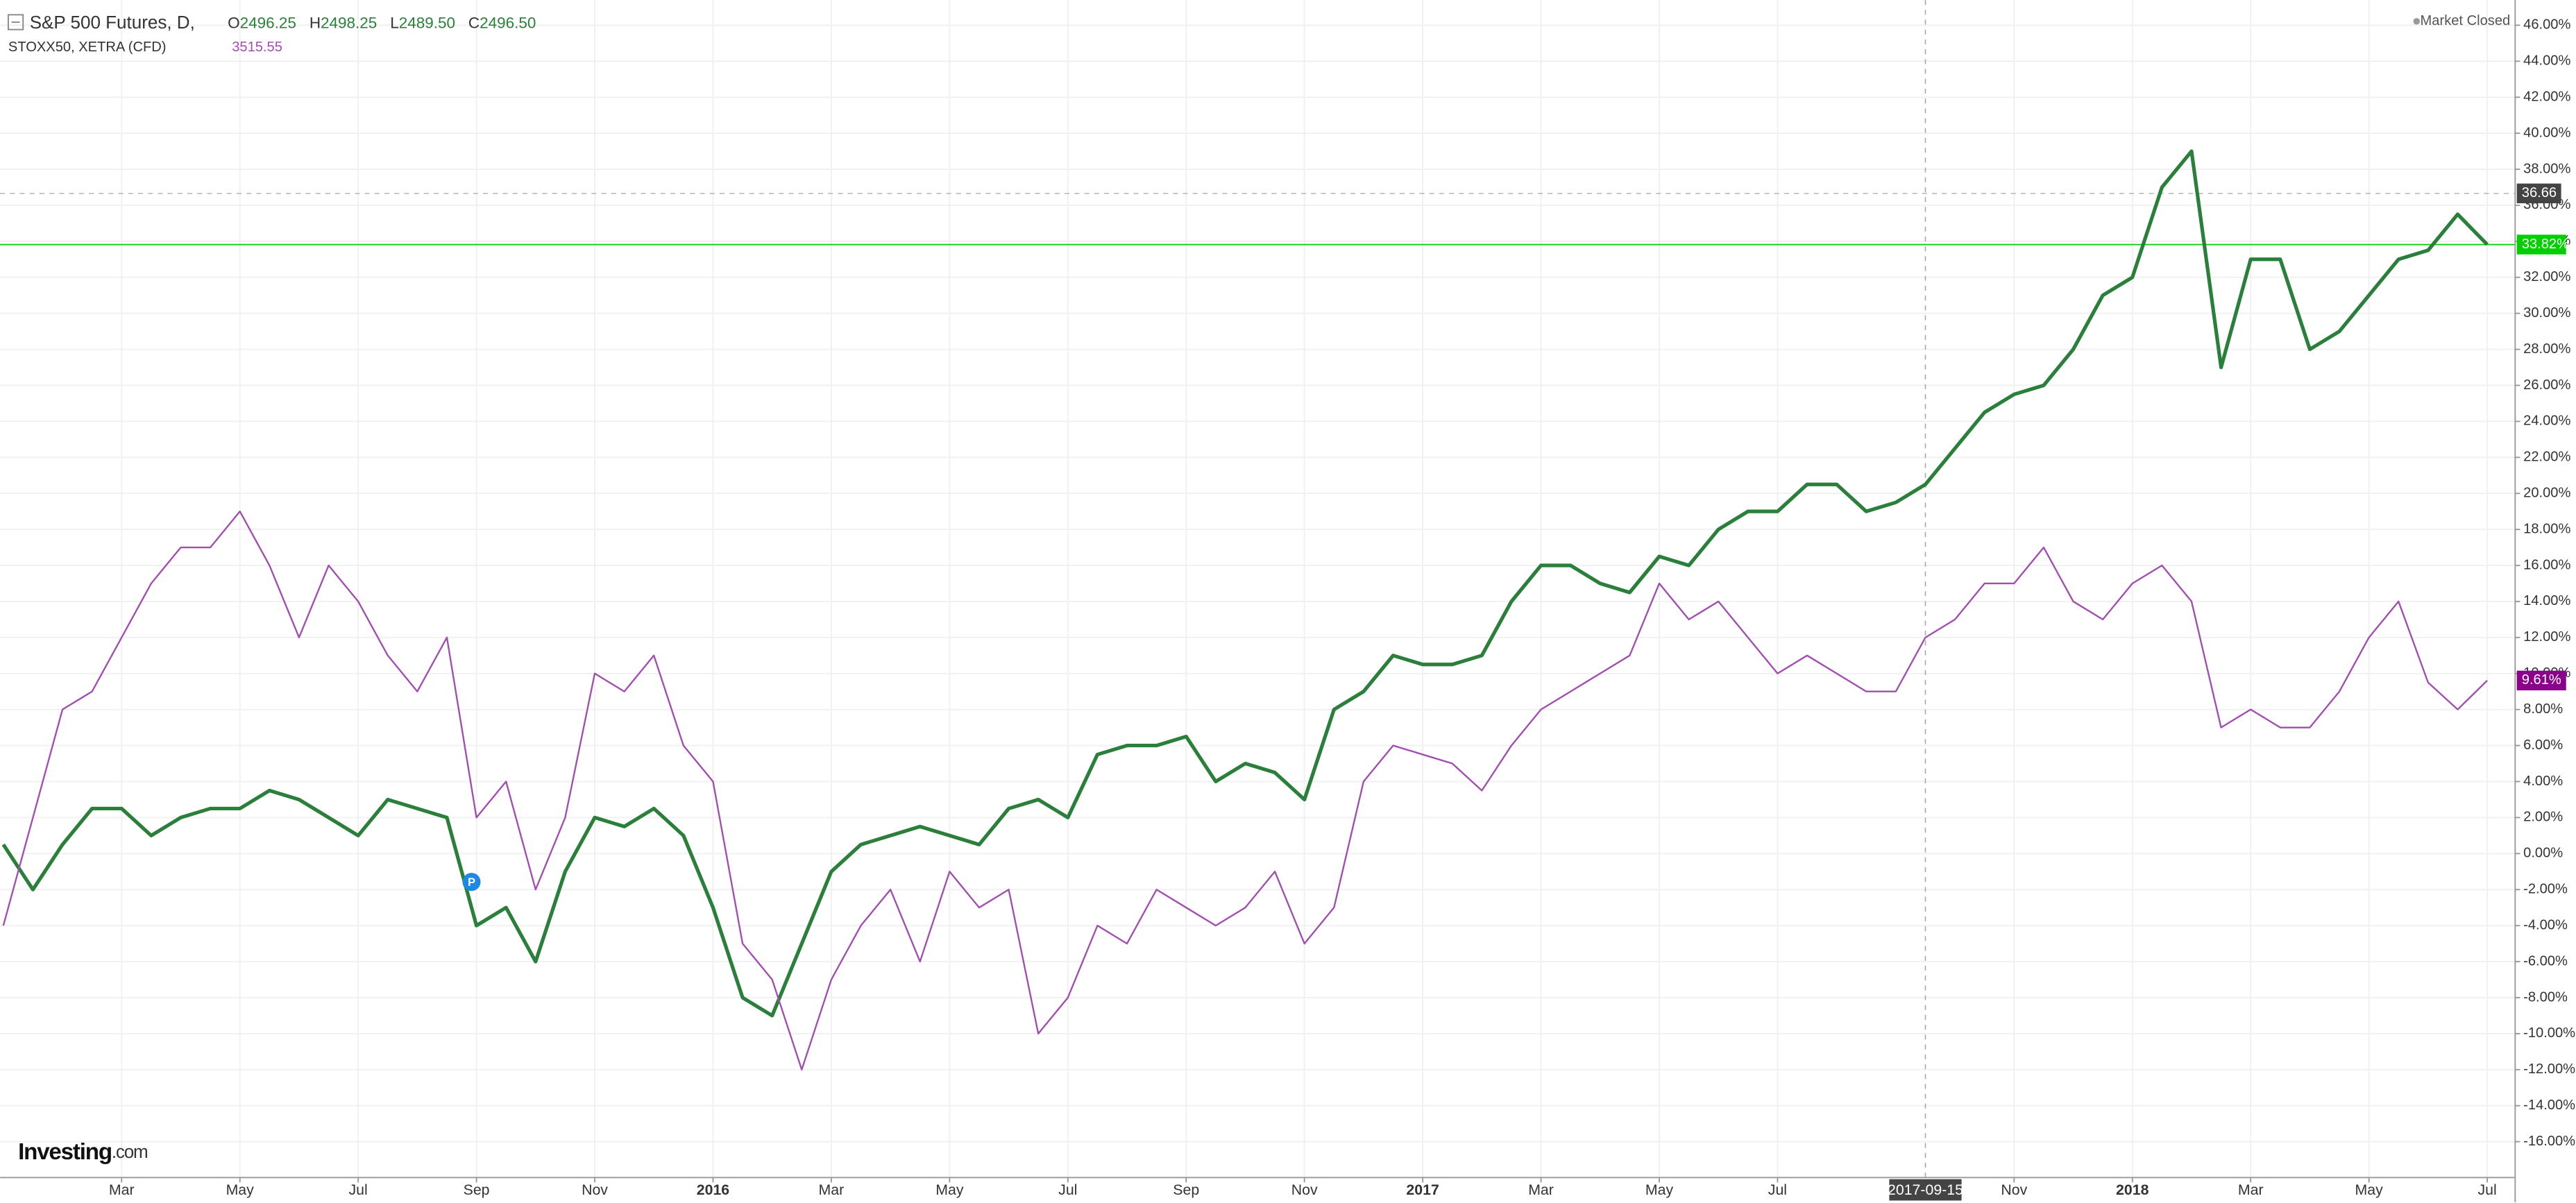 Image resolution: width=2576 pixels, height=1203 pixels. What do you see at coordinates (2546, 313) in the screenshot?
I see `y-tick-label: 30.00%` at bounding box center [2546, 313].